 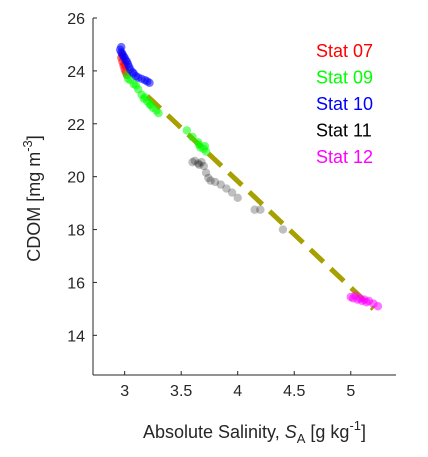 I want to click on y-tick-label: 22, so click(x=76, y=125).